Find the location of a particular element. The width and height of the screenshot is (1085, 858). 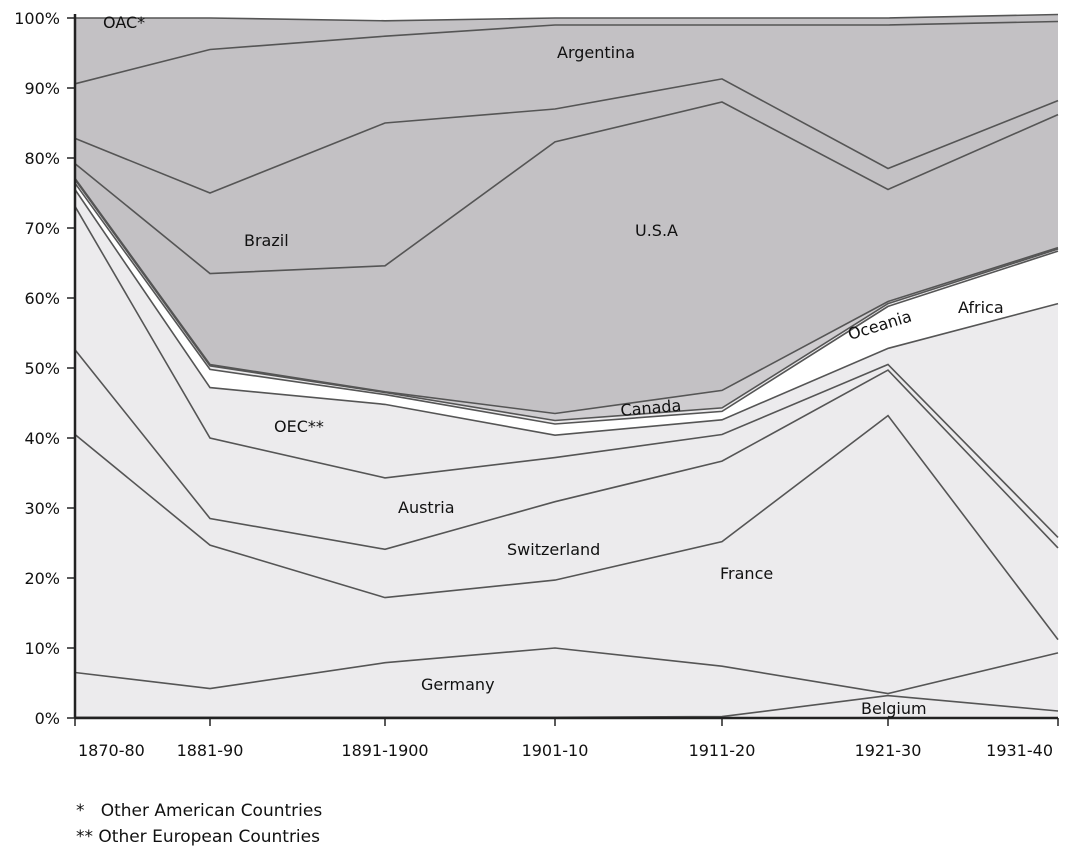

x-tick-label: 1921-30 is located at coordinates (888, 750).